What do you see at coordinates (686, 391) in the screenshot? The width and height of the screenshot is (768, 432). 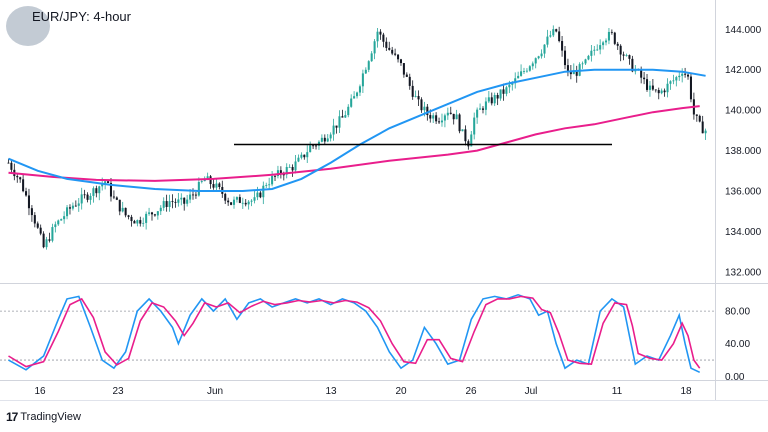 I see `time-tick-label: 18` at bounding box center [686, 391].